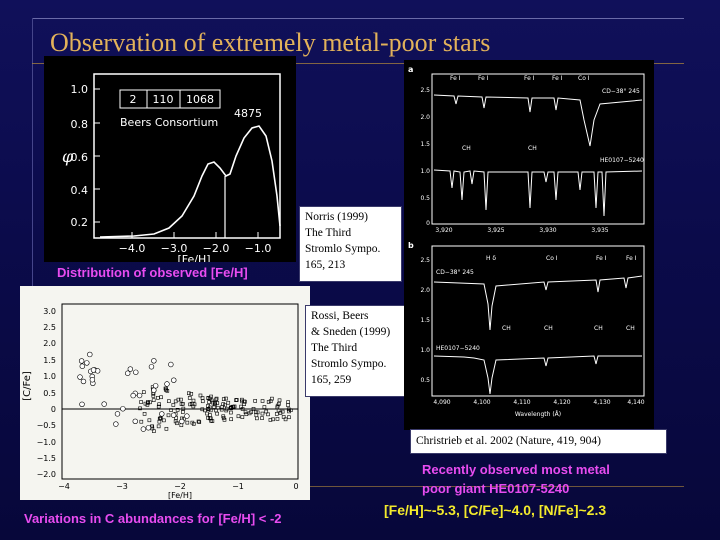 Image resolution: width=720 pixels, height=540 pixels. Describe the element at coordinates (635, 402) in the screenshot. I see `x-tick: 4,140` at that location.